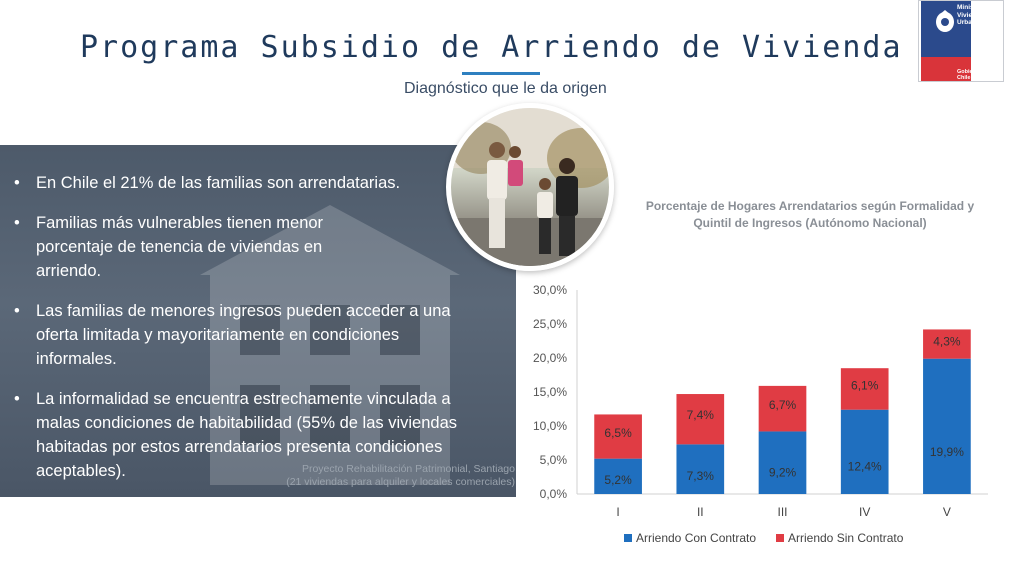  I want to click on family-photo-image, so click(530, 187).